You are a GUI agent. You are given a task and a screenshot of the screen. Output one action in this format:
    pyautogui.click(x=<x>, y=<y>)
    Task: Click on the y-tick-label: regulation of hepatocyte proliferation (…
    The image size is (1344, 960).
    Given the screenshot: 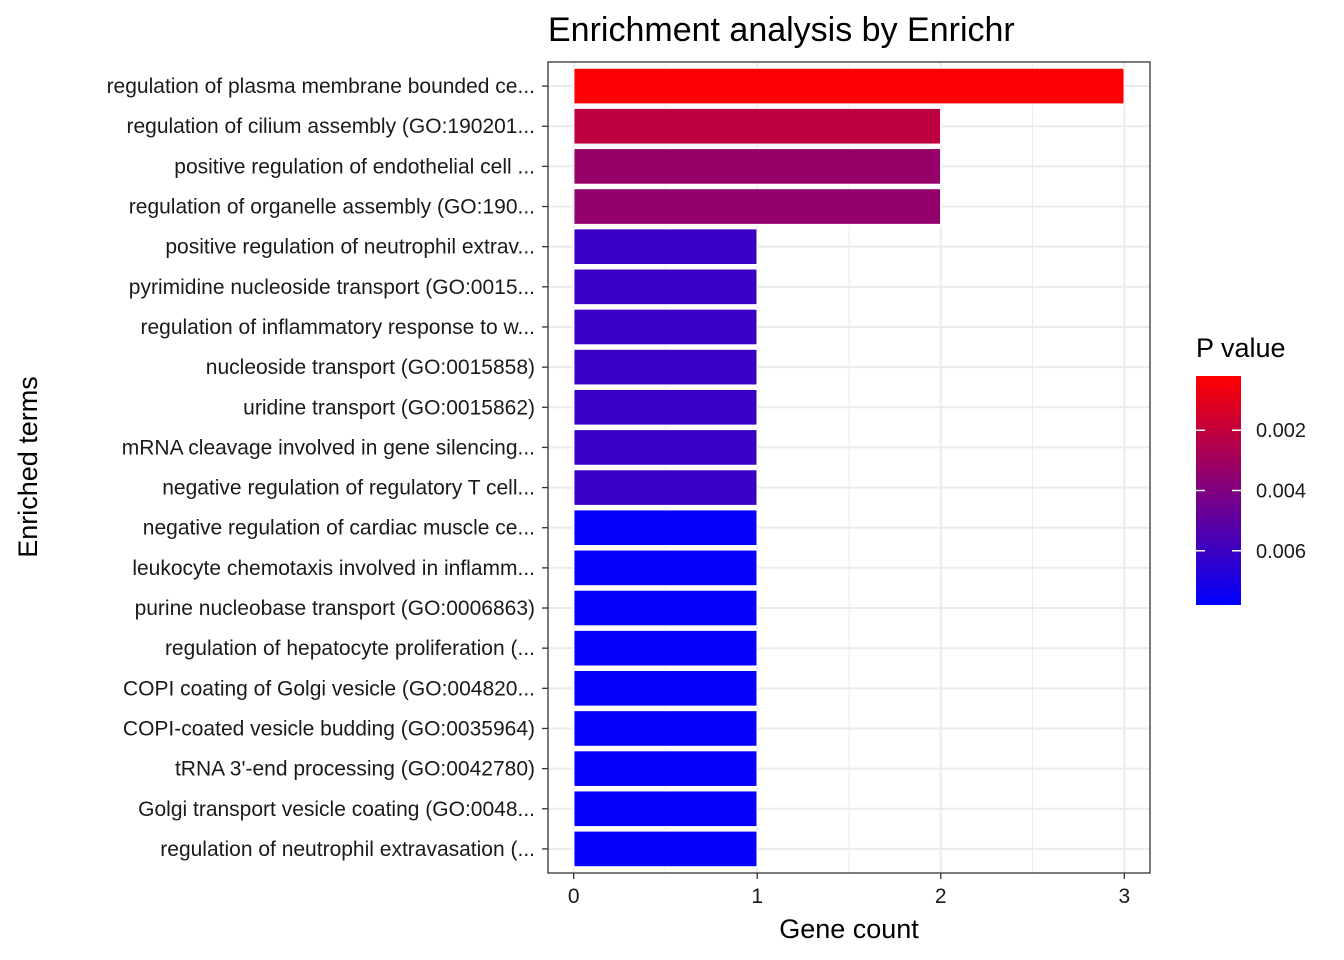 What is the action you would take?
    pyautogui.click(x=350, y=648)
    